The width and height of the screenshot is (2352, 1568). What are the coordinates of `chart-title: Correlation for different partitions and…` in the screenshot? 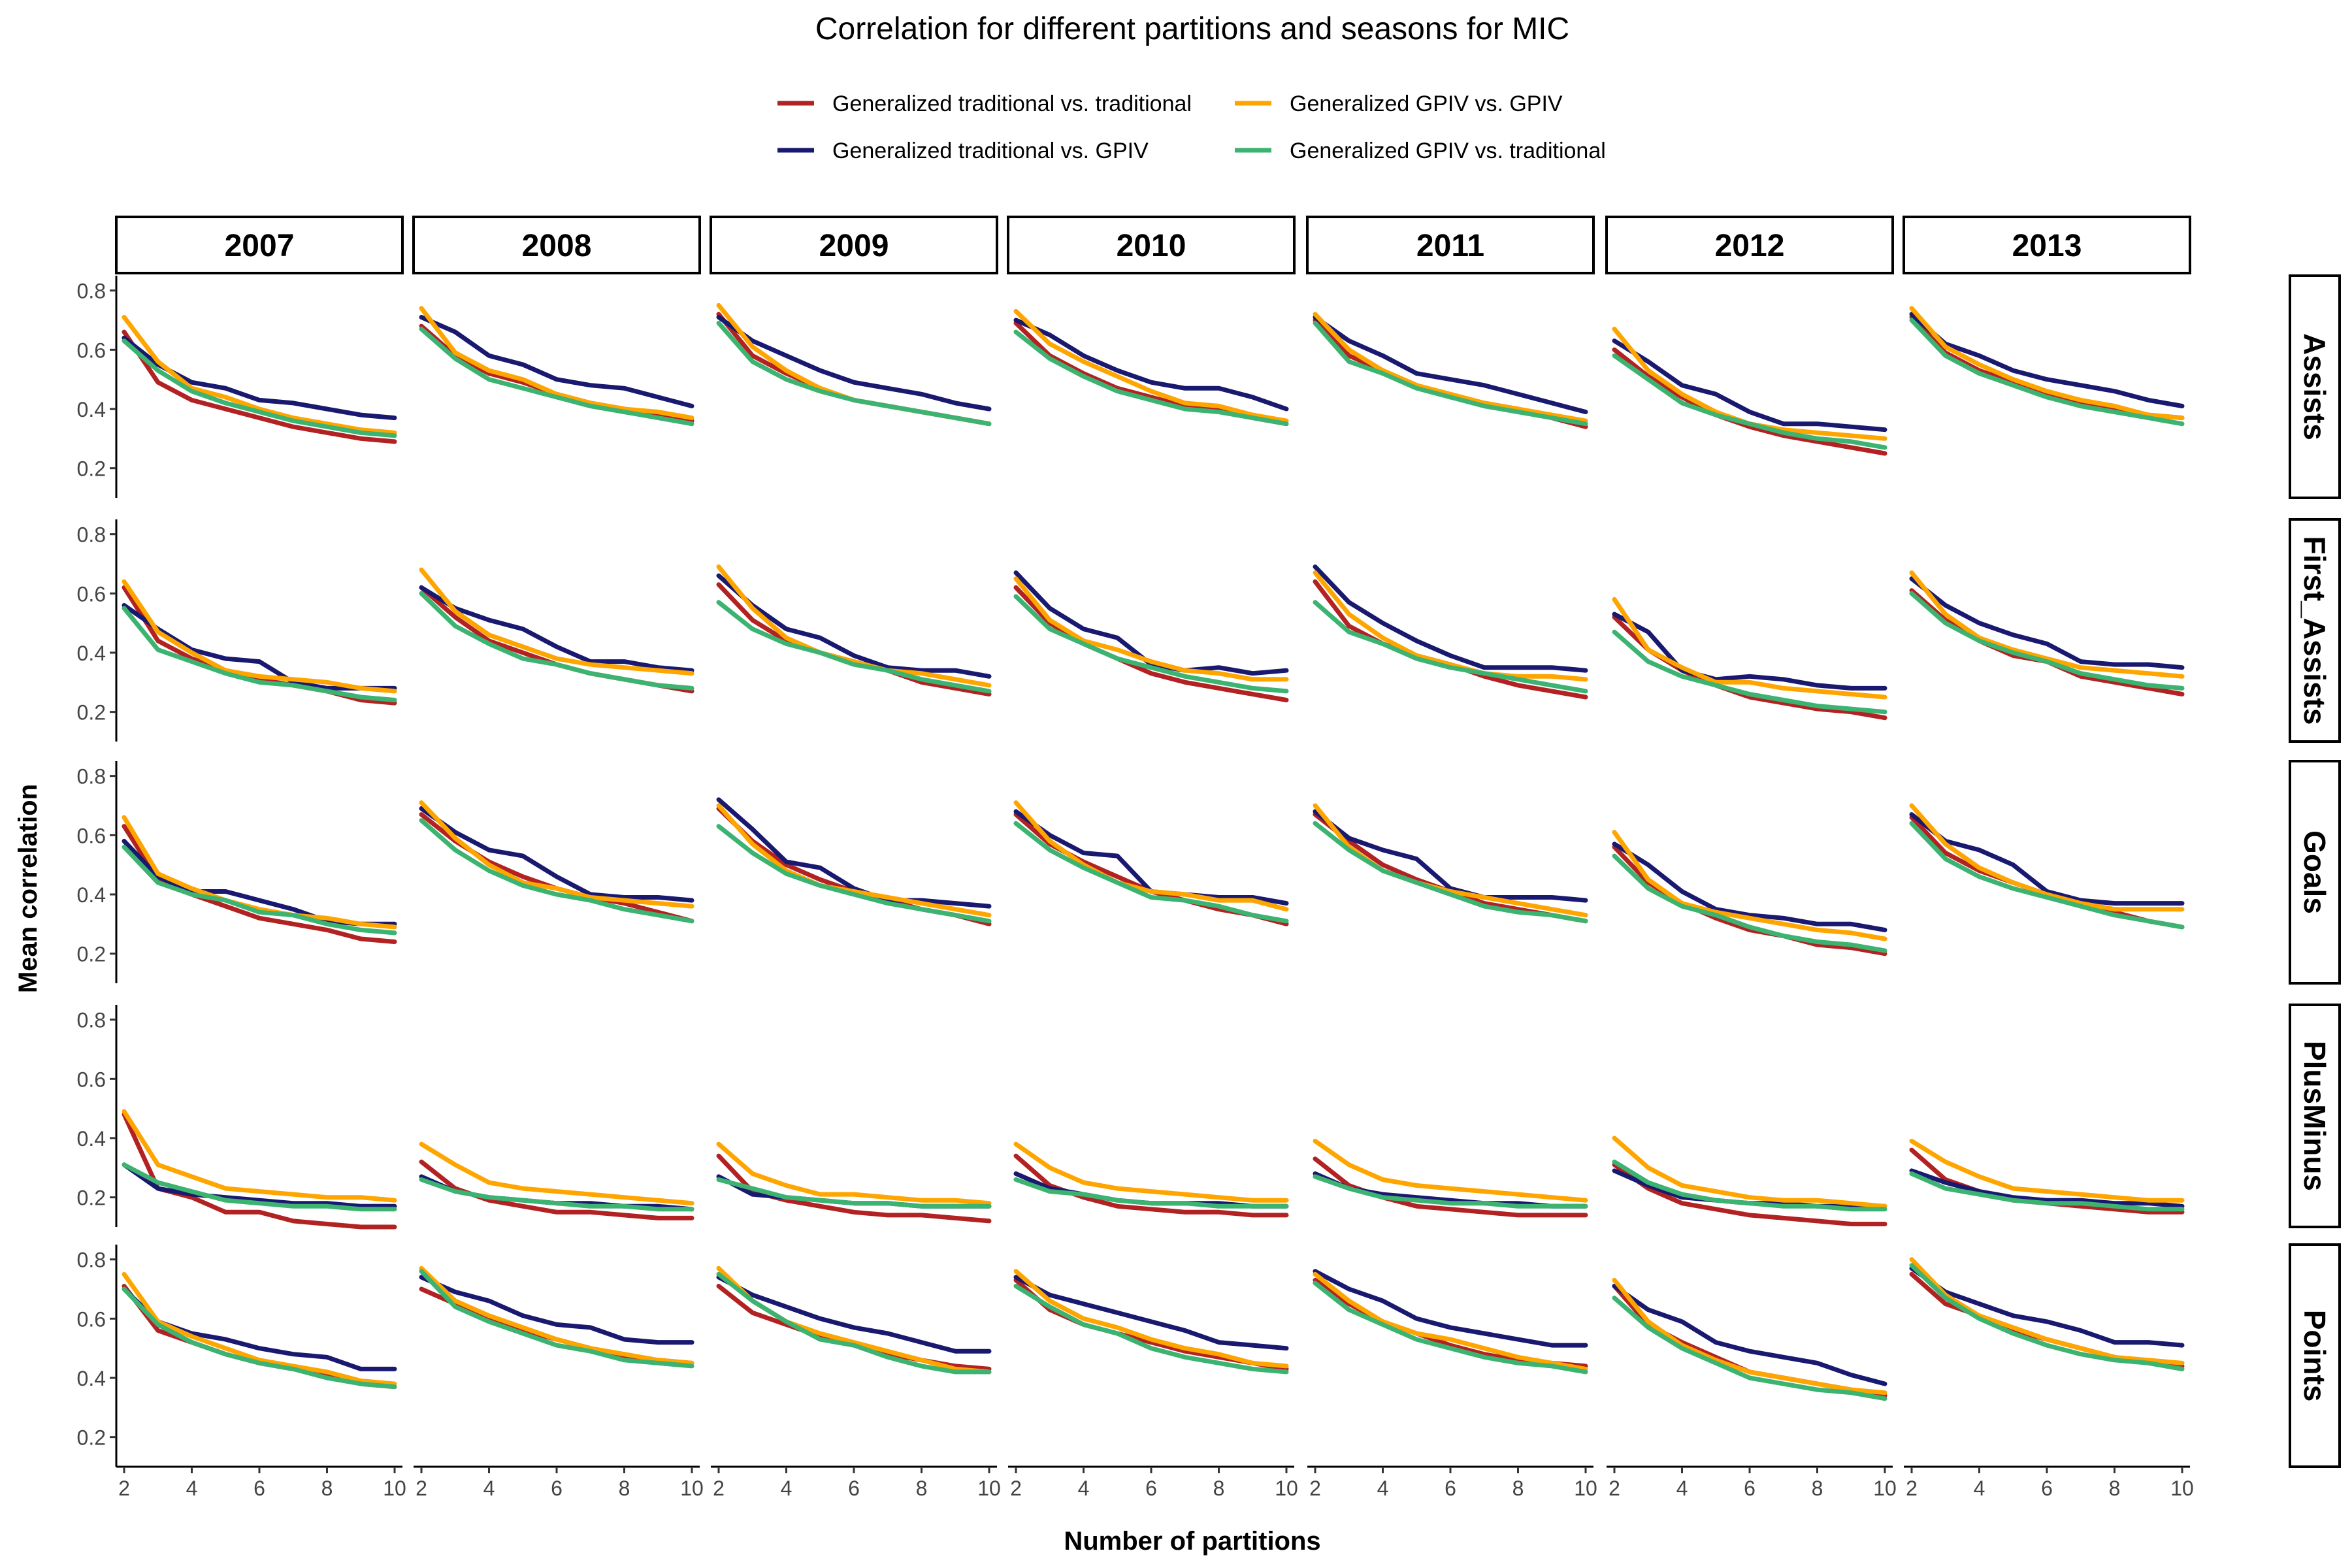 It's located at (1192, 29).